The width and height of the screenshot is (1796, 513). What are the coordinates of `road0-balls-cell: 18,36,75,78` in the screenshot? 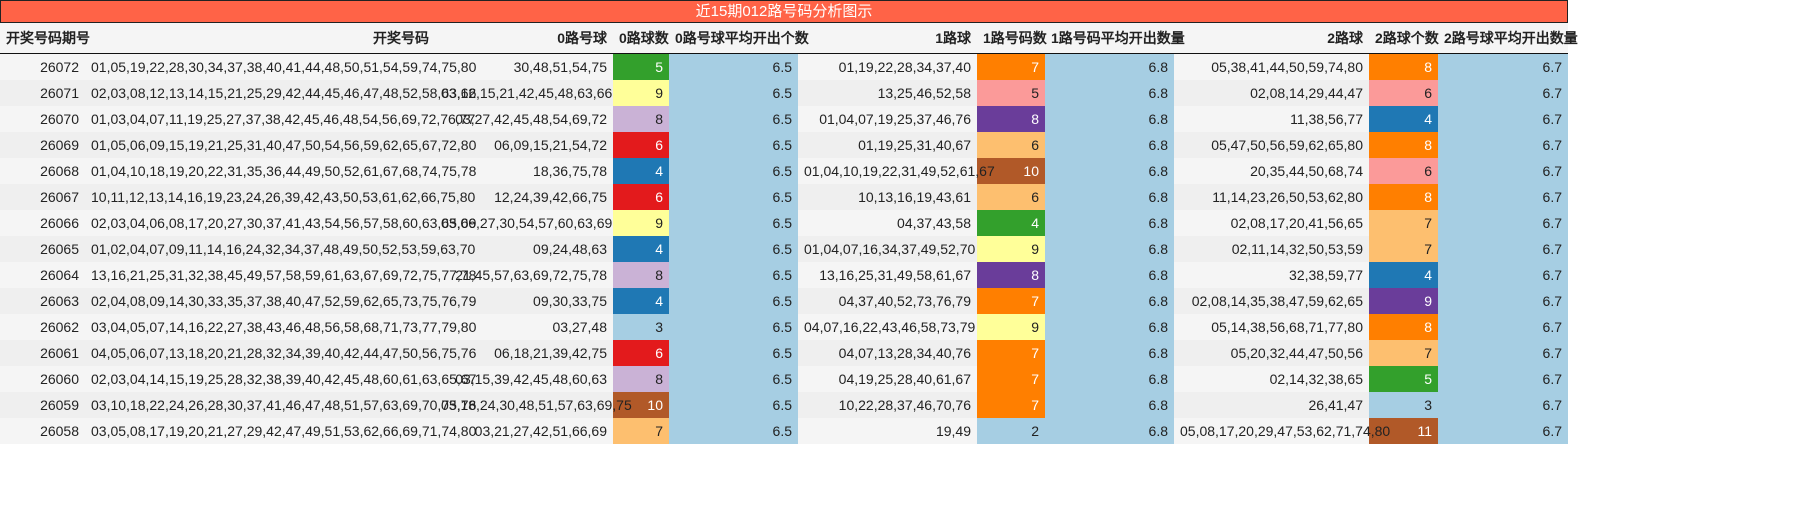 It's located at (524, 171).